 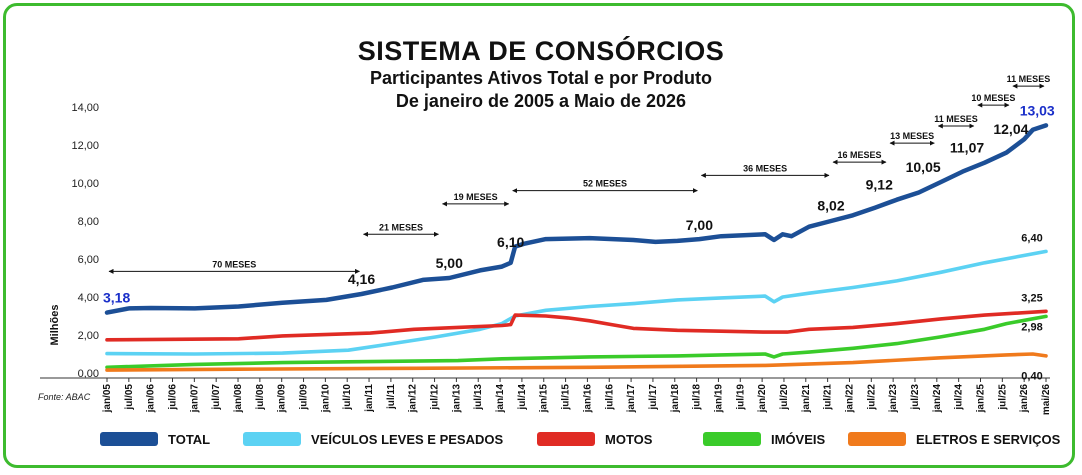 I want to click on y-tick-label: 6,00, so click(x=88, y=260).